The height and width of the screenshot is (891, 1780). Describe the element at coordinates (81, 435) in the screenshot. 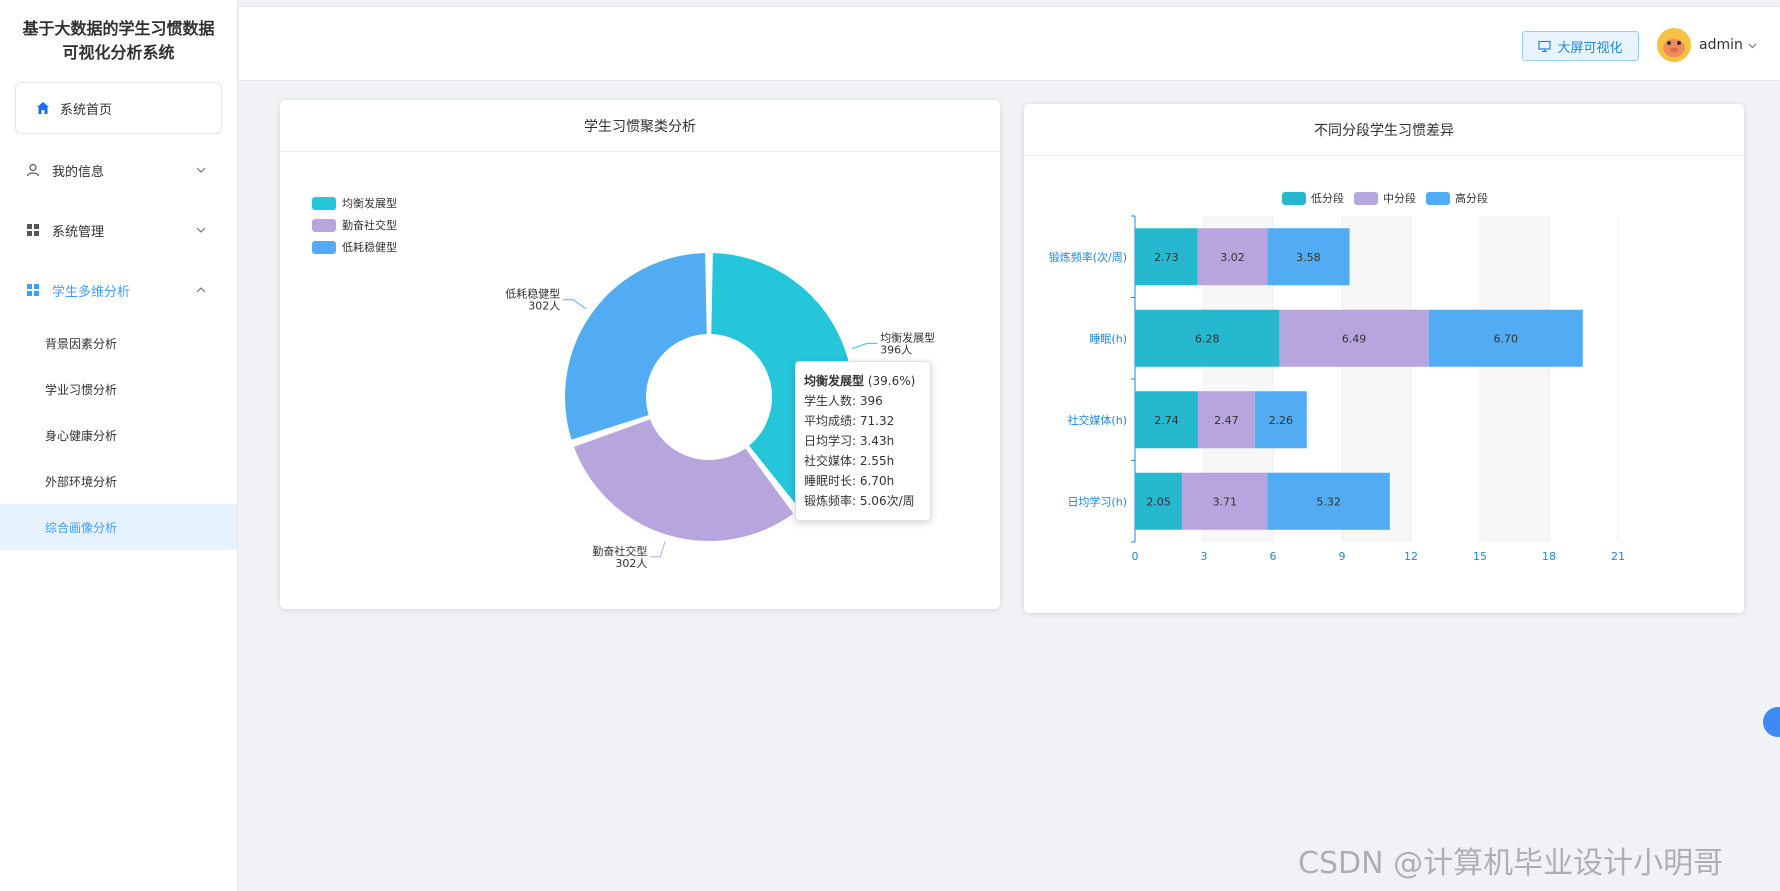

I see `sidebar-subitem-health: 身心健康分析` at that location.